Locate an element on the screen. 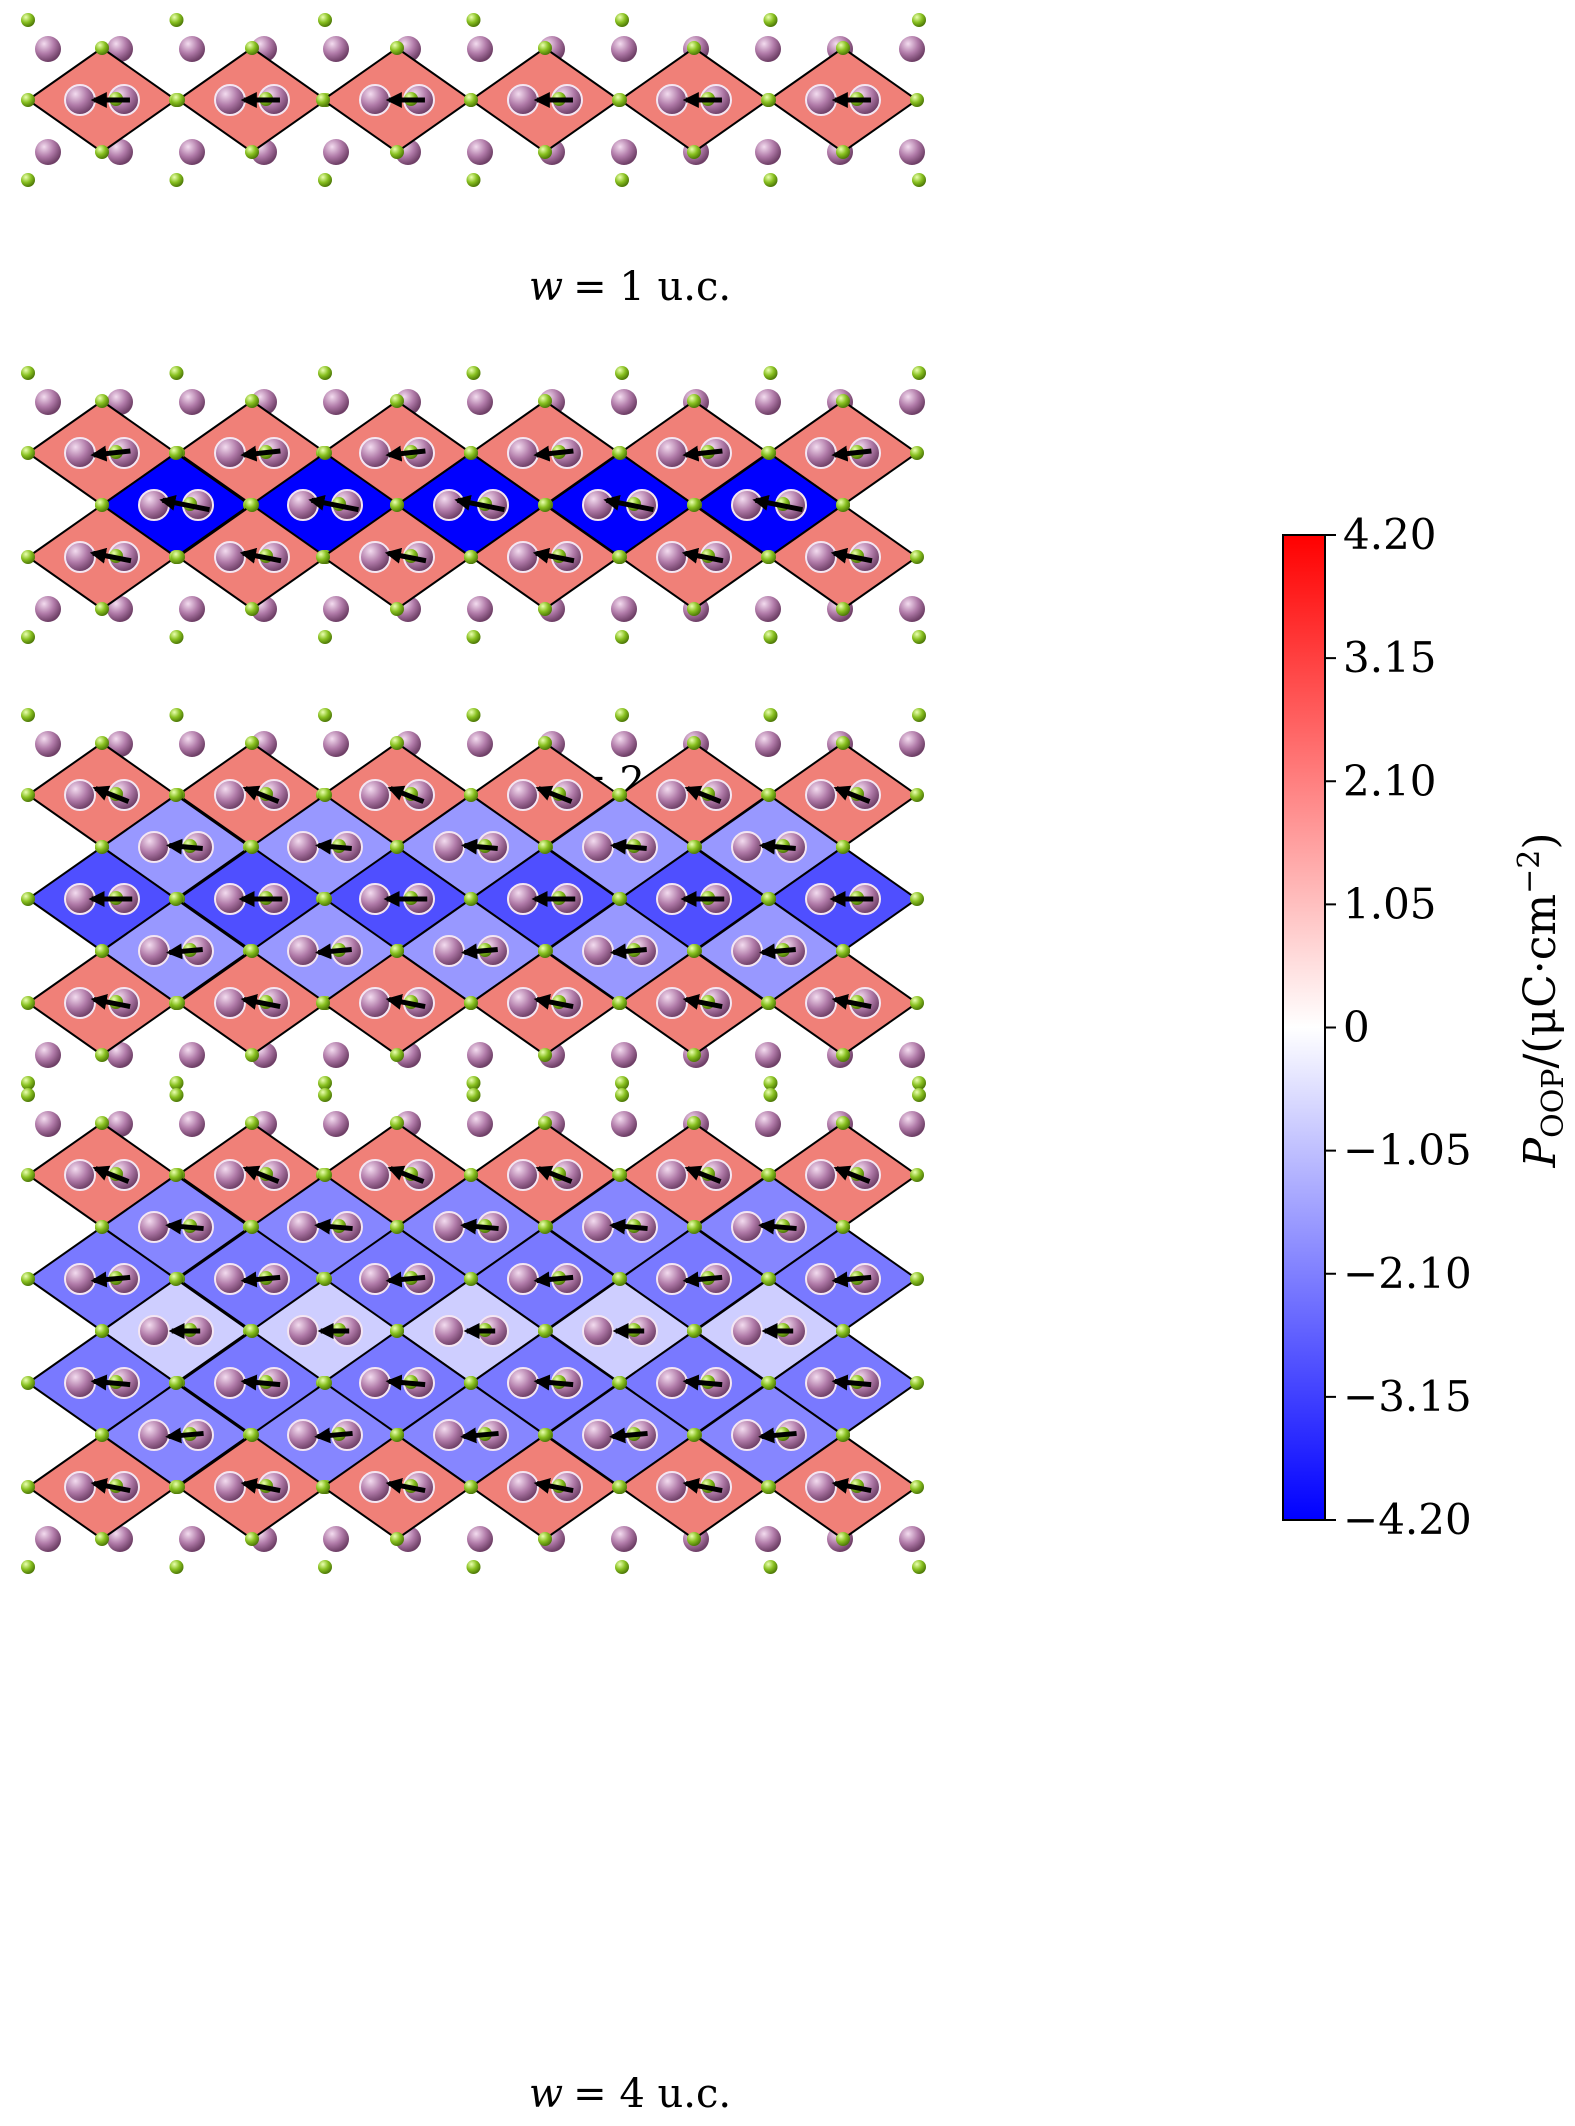  colorbar-gradient is located at coordinates (1304, 1027).